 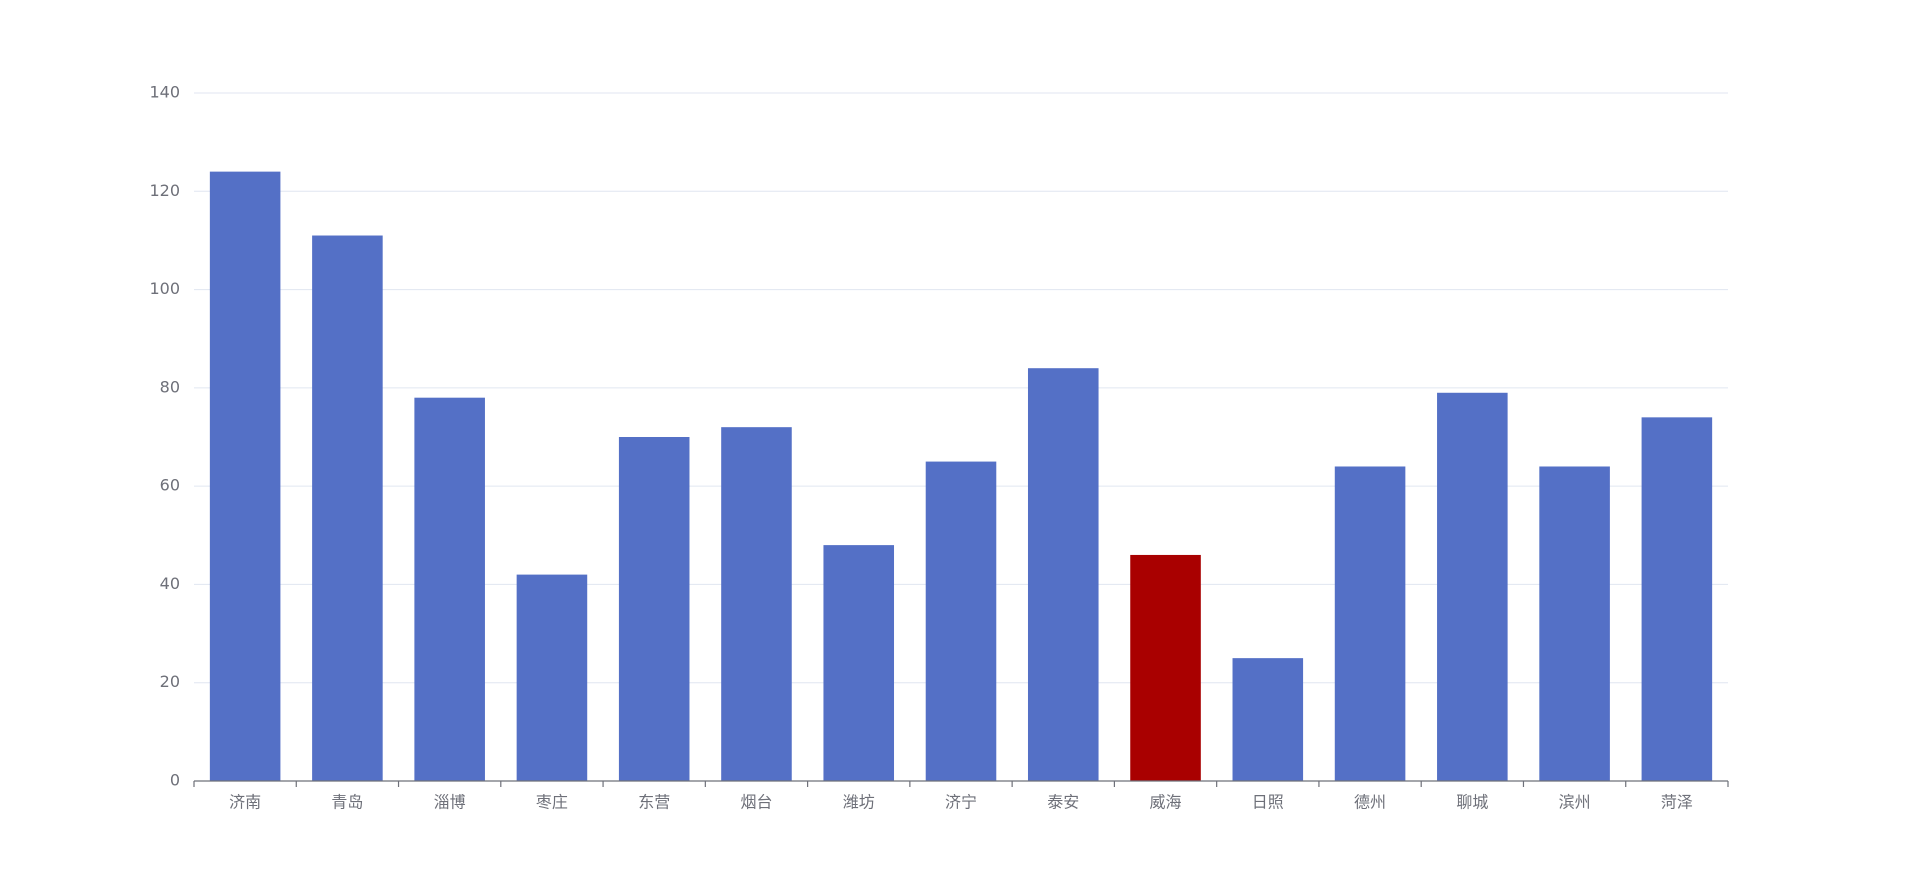 What do you see at coordinates (1063, 802) in the screenshot?
I see `x-tick-label: 泰安` at bounding box center [1063, 802].